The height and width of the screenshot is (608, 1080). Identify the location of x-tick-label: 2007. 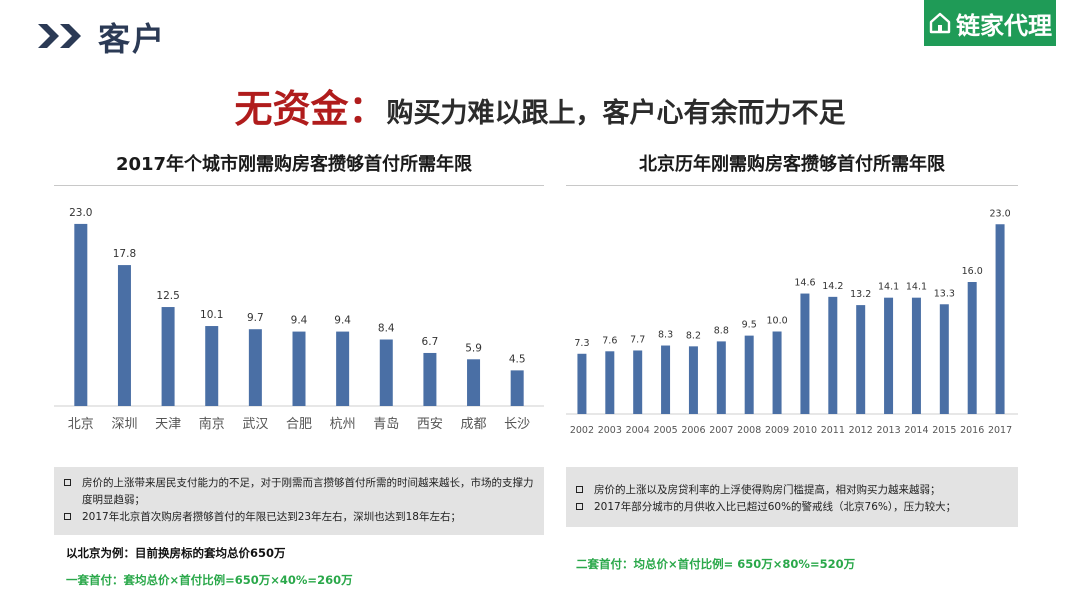
(721, 430).